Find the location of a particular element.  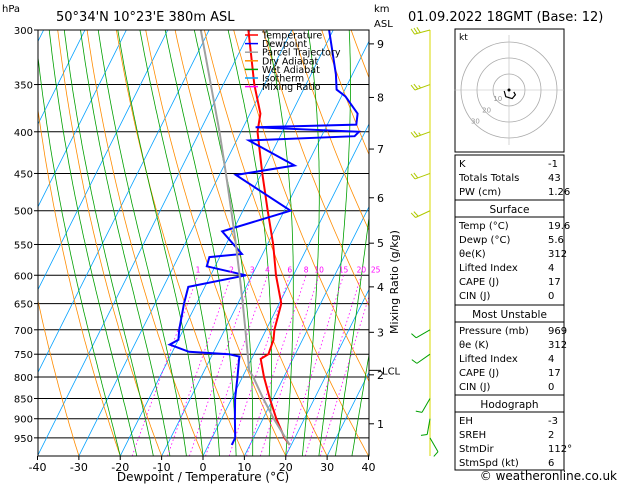

datetime-title: 01.09.2022 18GMT (Base: 12) is located at coordinates (505, 17).